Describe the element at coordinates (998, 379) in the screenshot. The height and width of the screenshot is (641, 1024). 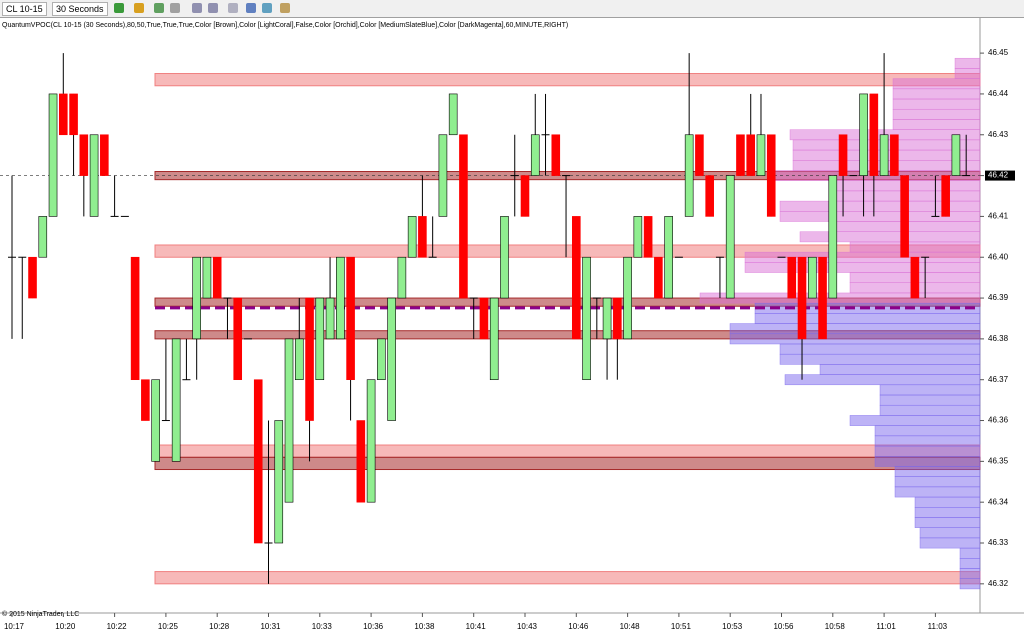
I see `y-tick-label: 46.37` at that location.